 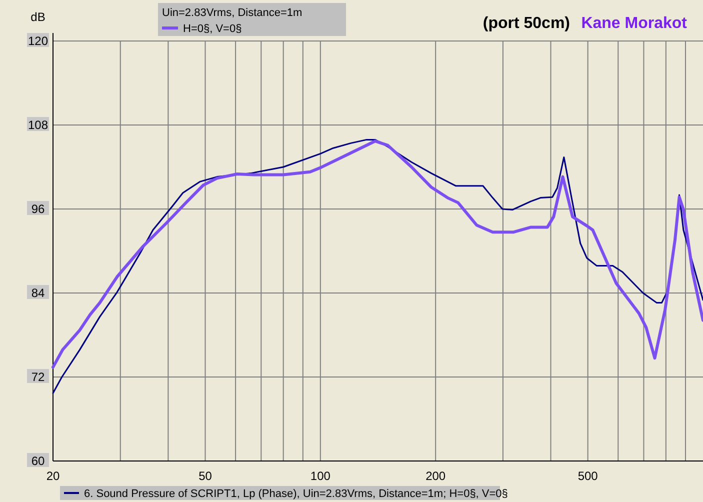 What do you see at coordinates (38, 41) in the screenshot?
I see `y-tick-label: 120` at bounding box center [38, 41].